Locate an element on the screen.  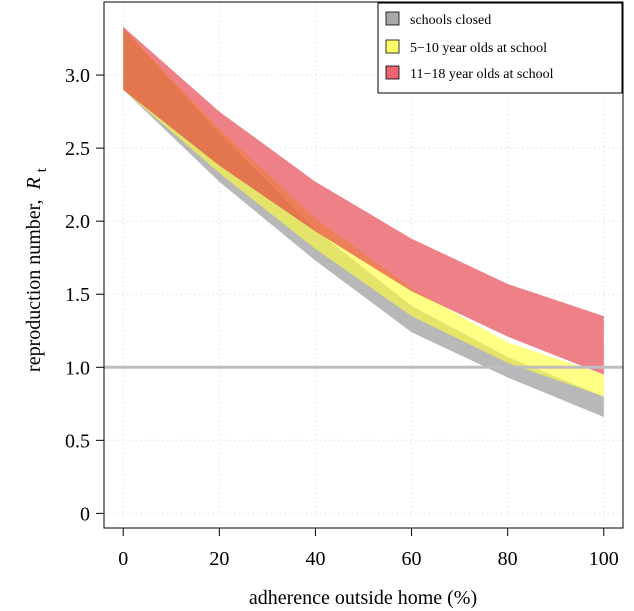
y-axis-label: reproduction number, R t is located at coordinates (36, 269).